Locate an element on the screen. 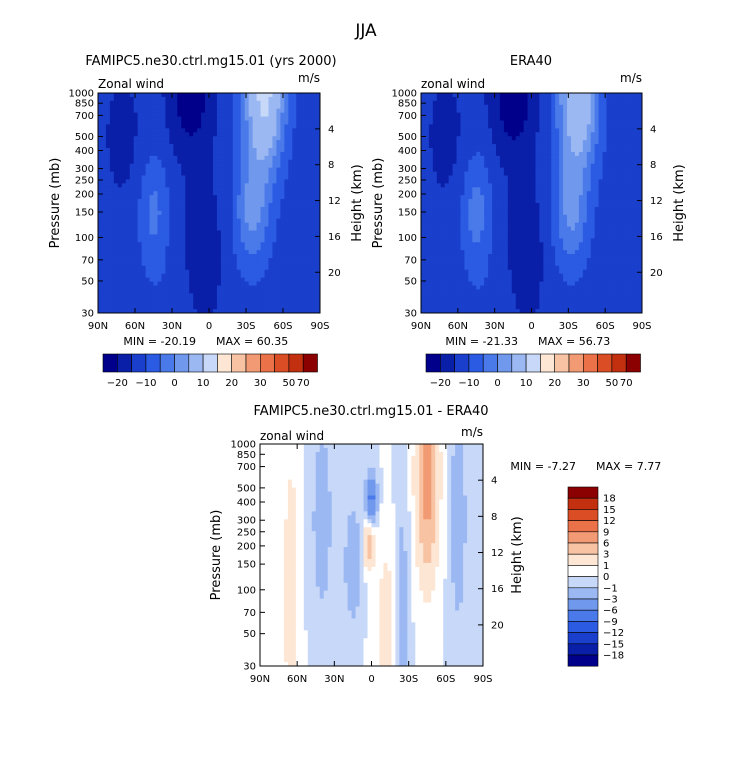 The image size is (733, 764). x-tick-label: 60N is located at coordinates (135, 326).